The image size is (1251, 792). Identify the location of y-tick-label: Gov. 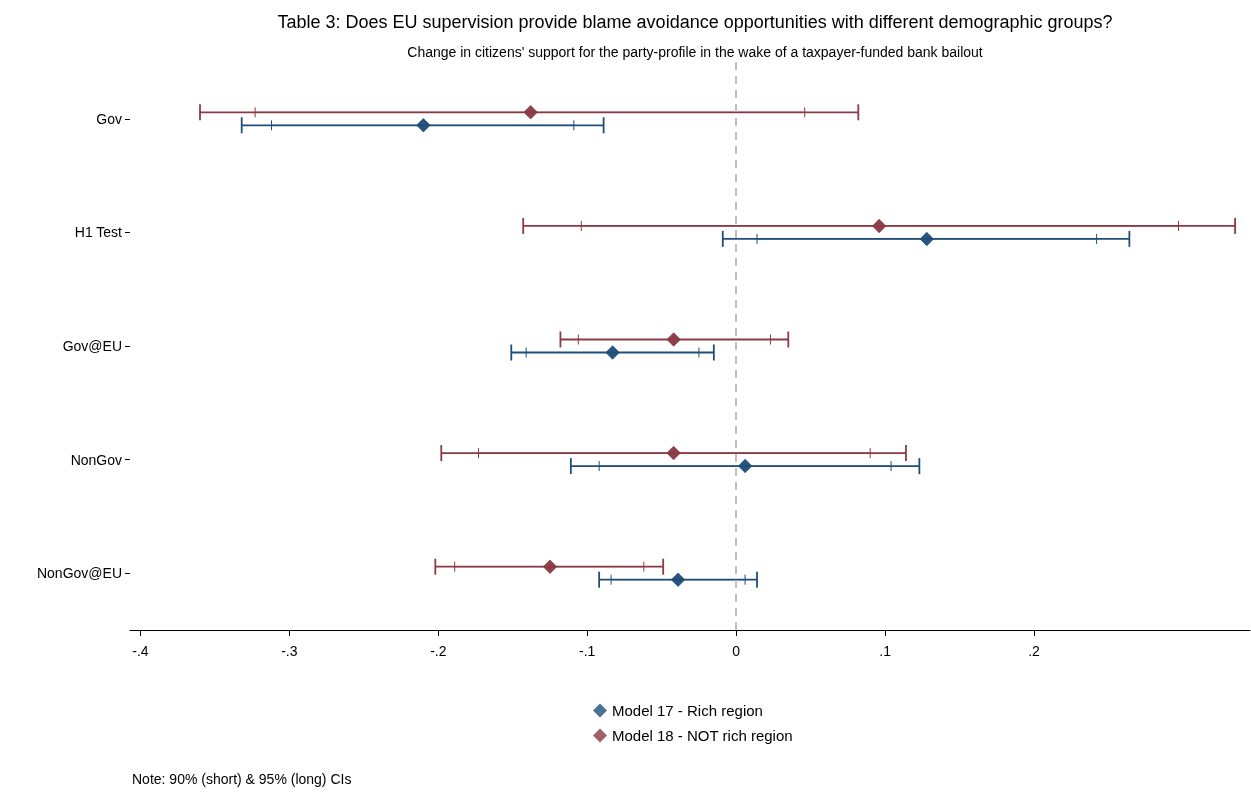
(109, 118).